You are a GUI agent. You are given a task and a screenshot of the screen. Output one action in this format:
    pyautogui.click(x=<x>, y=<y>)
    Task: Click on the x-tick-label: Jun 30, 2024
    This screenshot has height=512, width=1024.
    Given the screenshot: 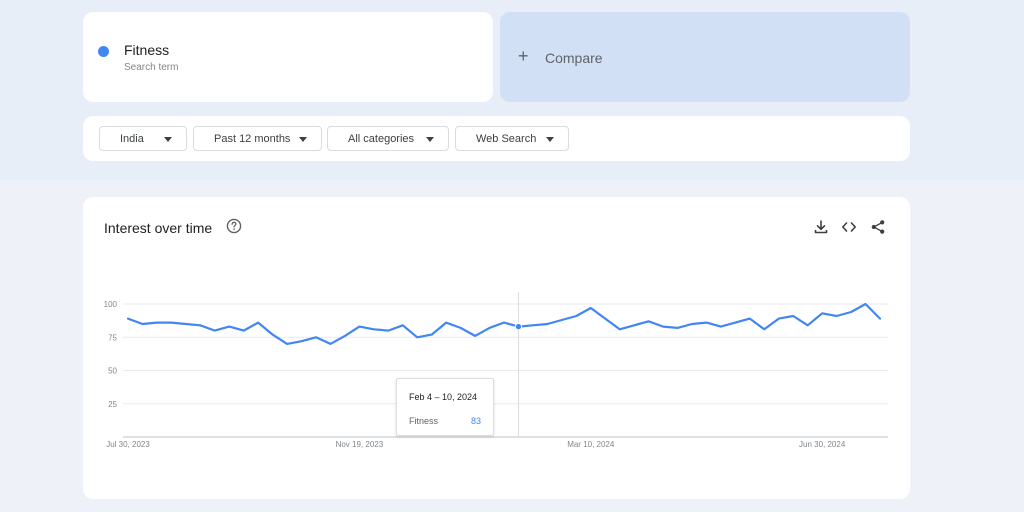 What is the action you would take?
    pyautogui.click(x=822, y=444)
    